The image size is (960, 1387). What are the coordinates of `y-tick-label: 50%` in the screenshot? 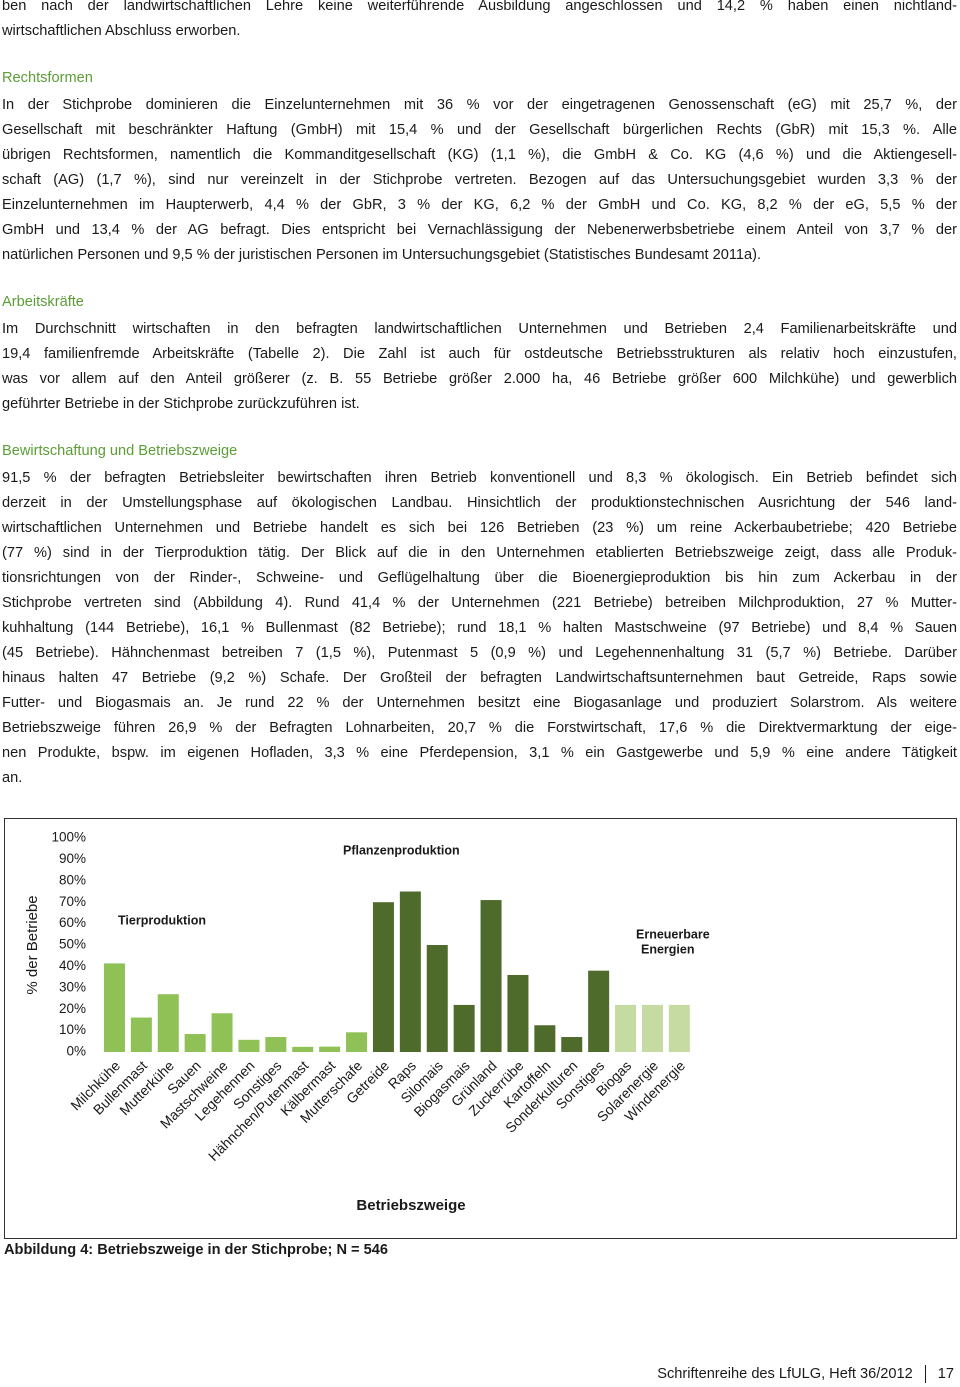 It's located at (72, 944).